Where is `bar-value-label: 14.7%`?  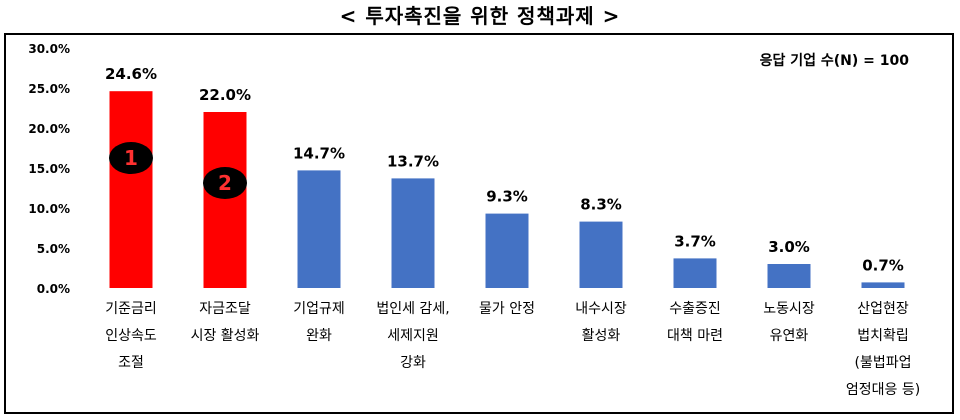 bar-value-label: 14.7% is located at coordinates (319, 153).